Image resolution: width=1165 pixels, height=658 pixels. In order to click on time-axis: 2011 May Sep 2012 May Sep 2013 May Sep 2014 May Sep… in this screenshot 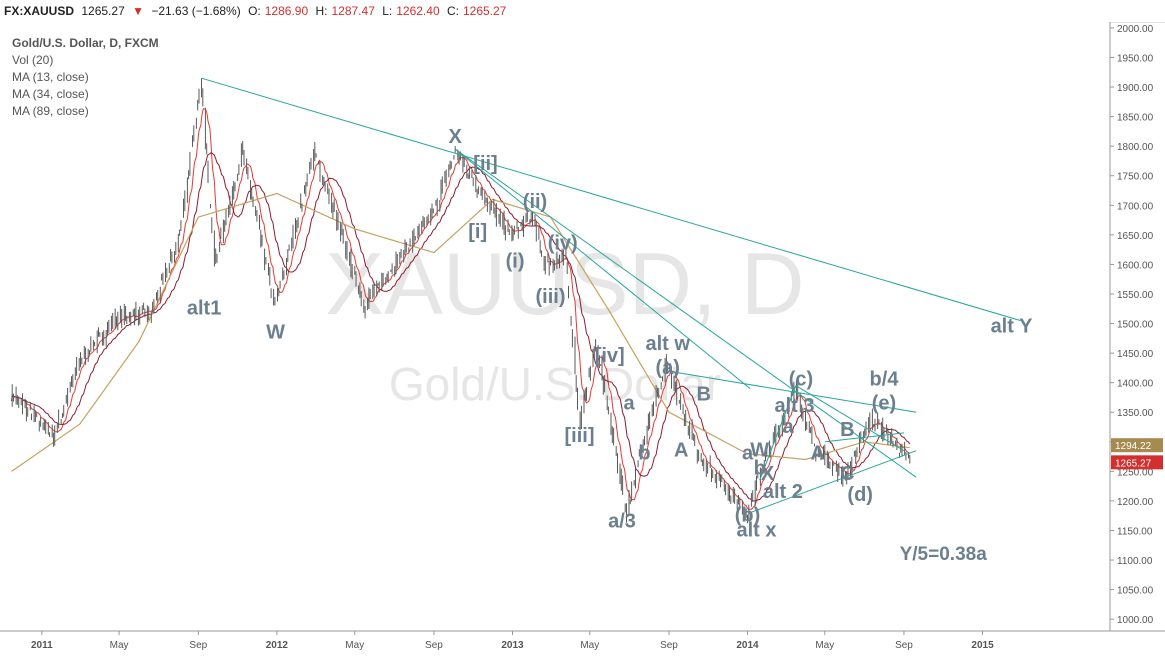, I will do `click(512, 641)`.